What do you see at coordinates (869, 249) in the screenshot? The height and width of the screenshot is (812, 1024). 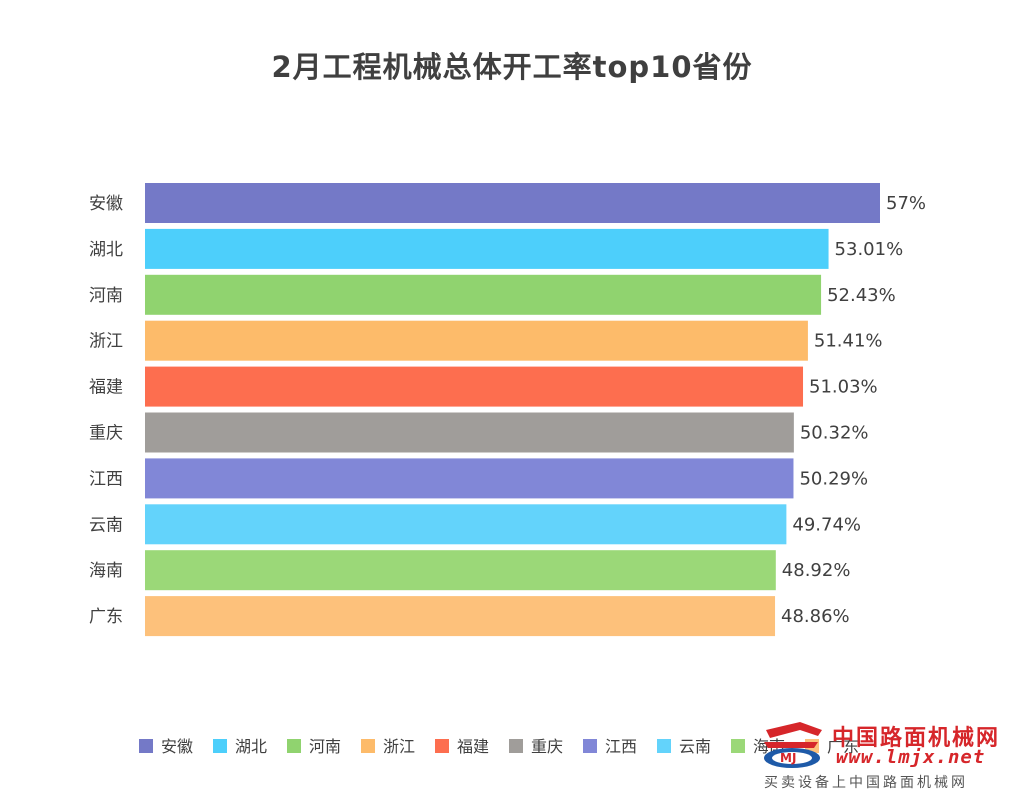 I see `value-label-1: 53.01%` at bounding box center [869, 249].